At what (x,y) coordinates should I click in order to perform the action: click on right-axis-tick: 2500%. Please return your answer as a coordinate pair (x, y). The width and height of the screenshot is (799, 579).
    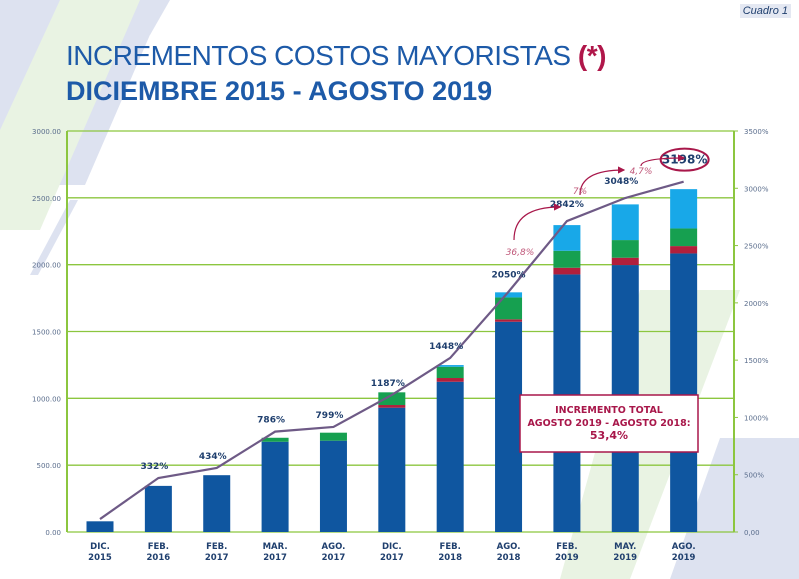
    Looking at the image, I should click on (756, 247).